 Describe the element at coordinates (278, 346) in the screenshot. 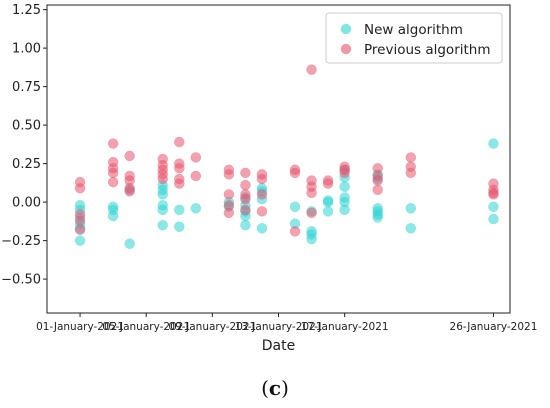

I see `x-axis-title: Date` at that location.